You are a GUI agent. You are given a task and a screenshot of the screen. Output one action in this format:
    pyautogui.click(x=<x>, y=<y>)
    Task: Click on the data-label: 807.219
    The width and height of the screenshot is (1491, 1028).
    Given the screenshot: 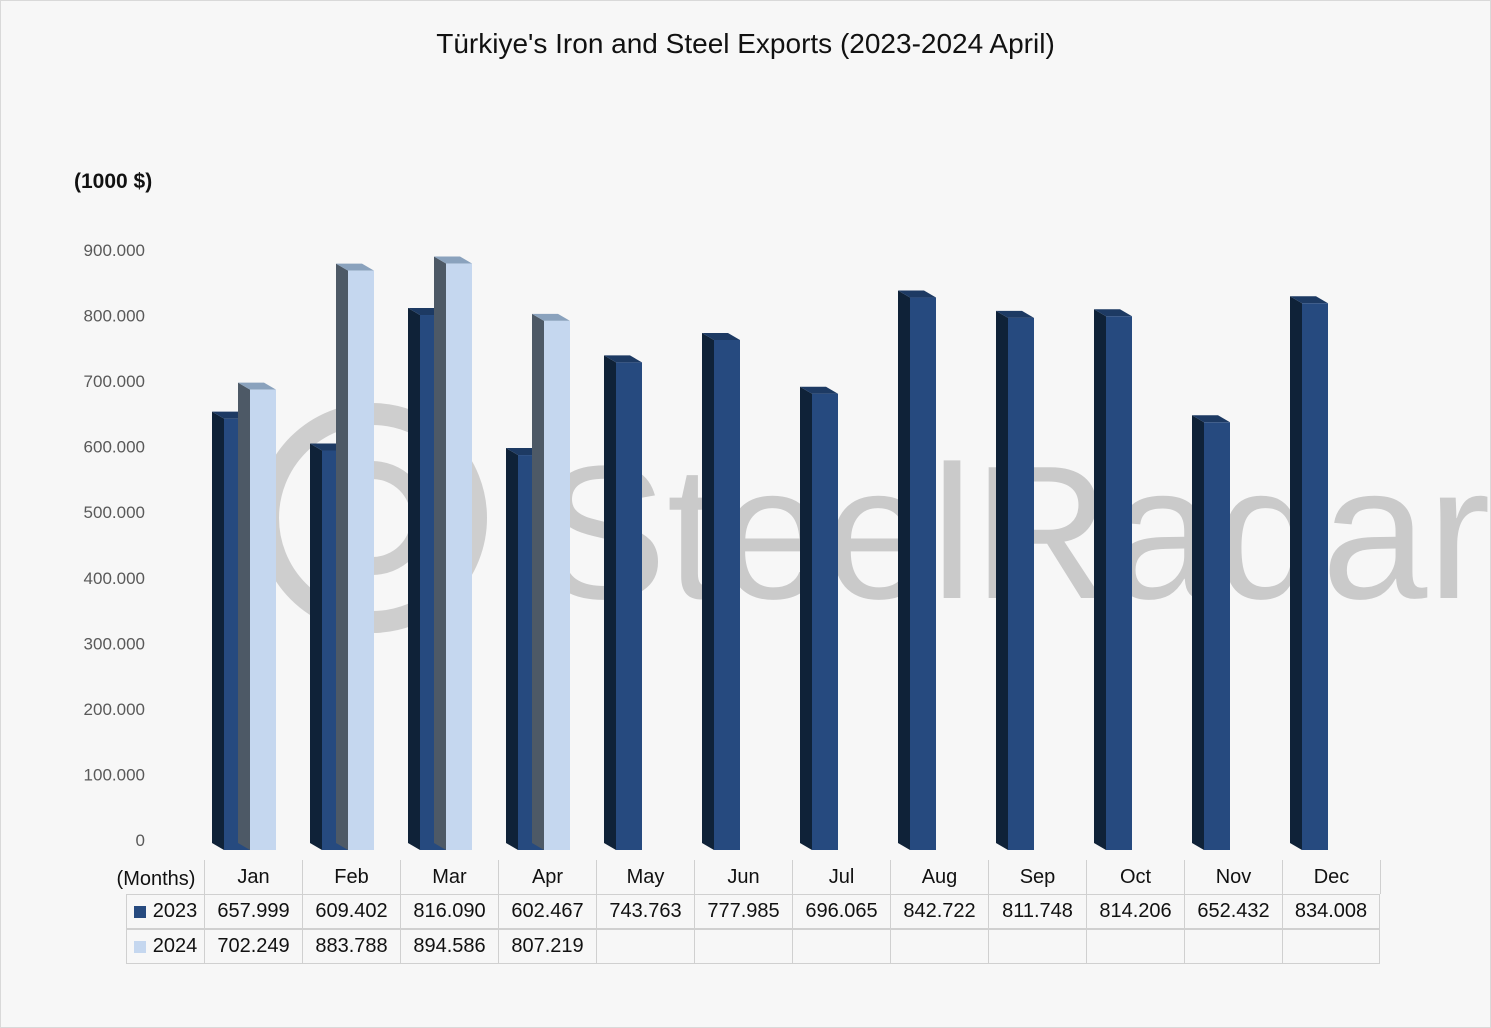 What is the action you would take?
    pyautogui.click(x=547, y=946)
    